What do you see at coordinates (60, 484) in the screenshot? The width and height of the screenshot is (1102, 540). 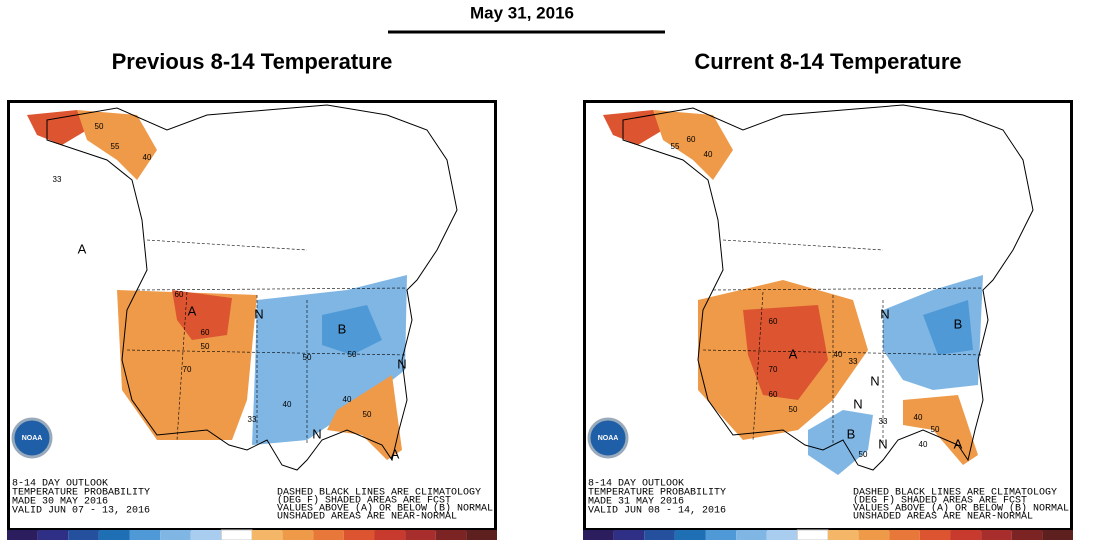 I see `outlook-info: 8-14 DAY OUTLOOK` at bounding box center [60, 484].